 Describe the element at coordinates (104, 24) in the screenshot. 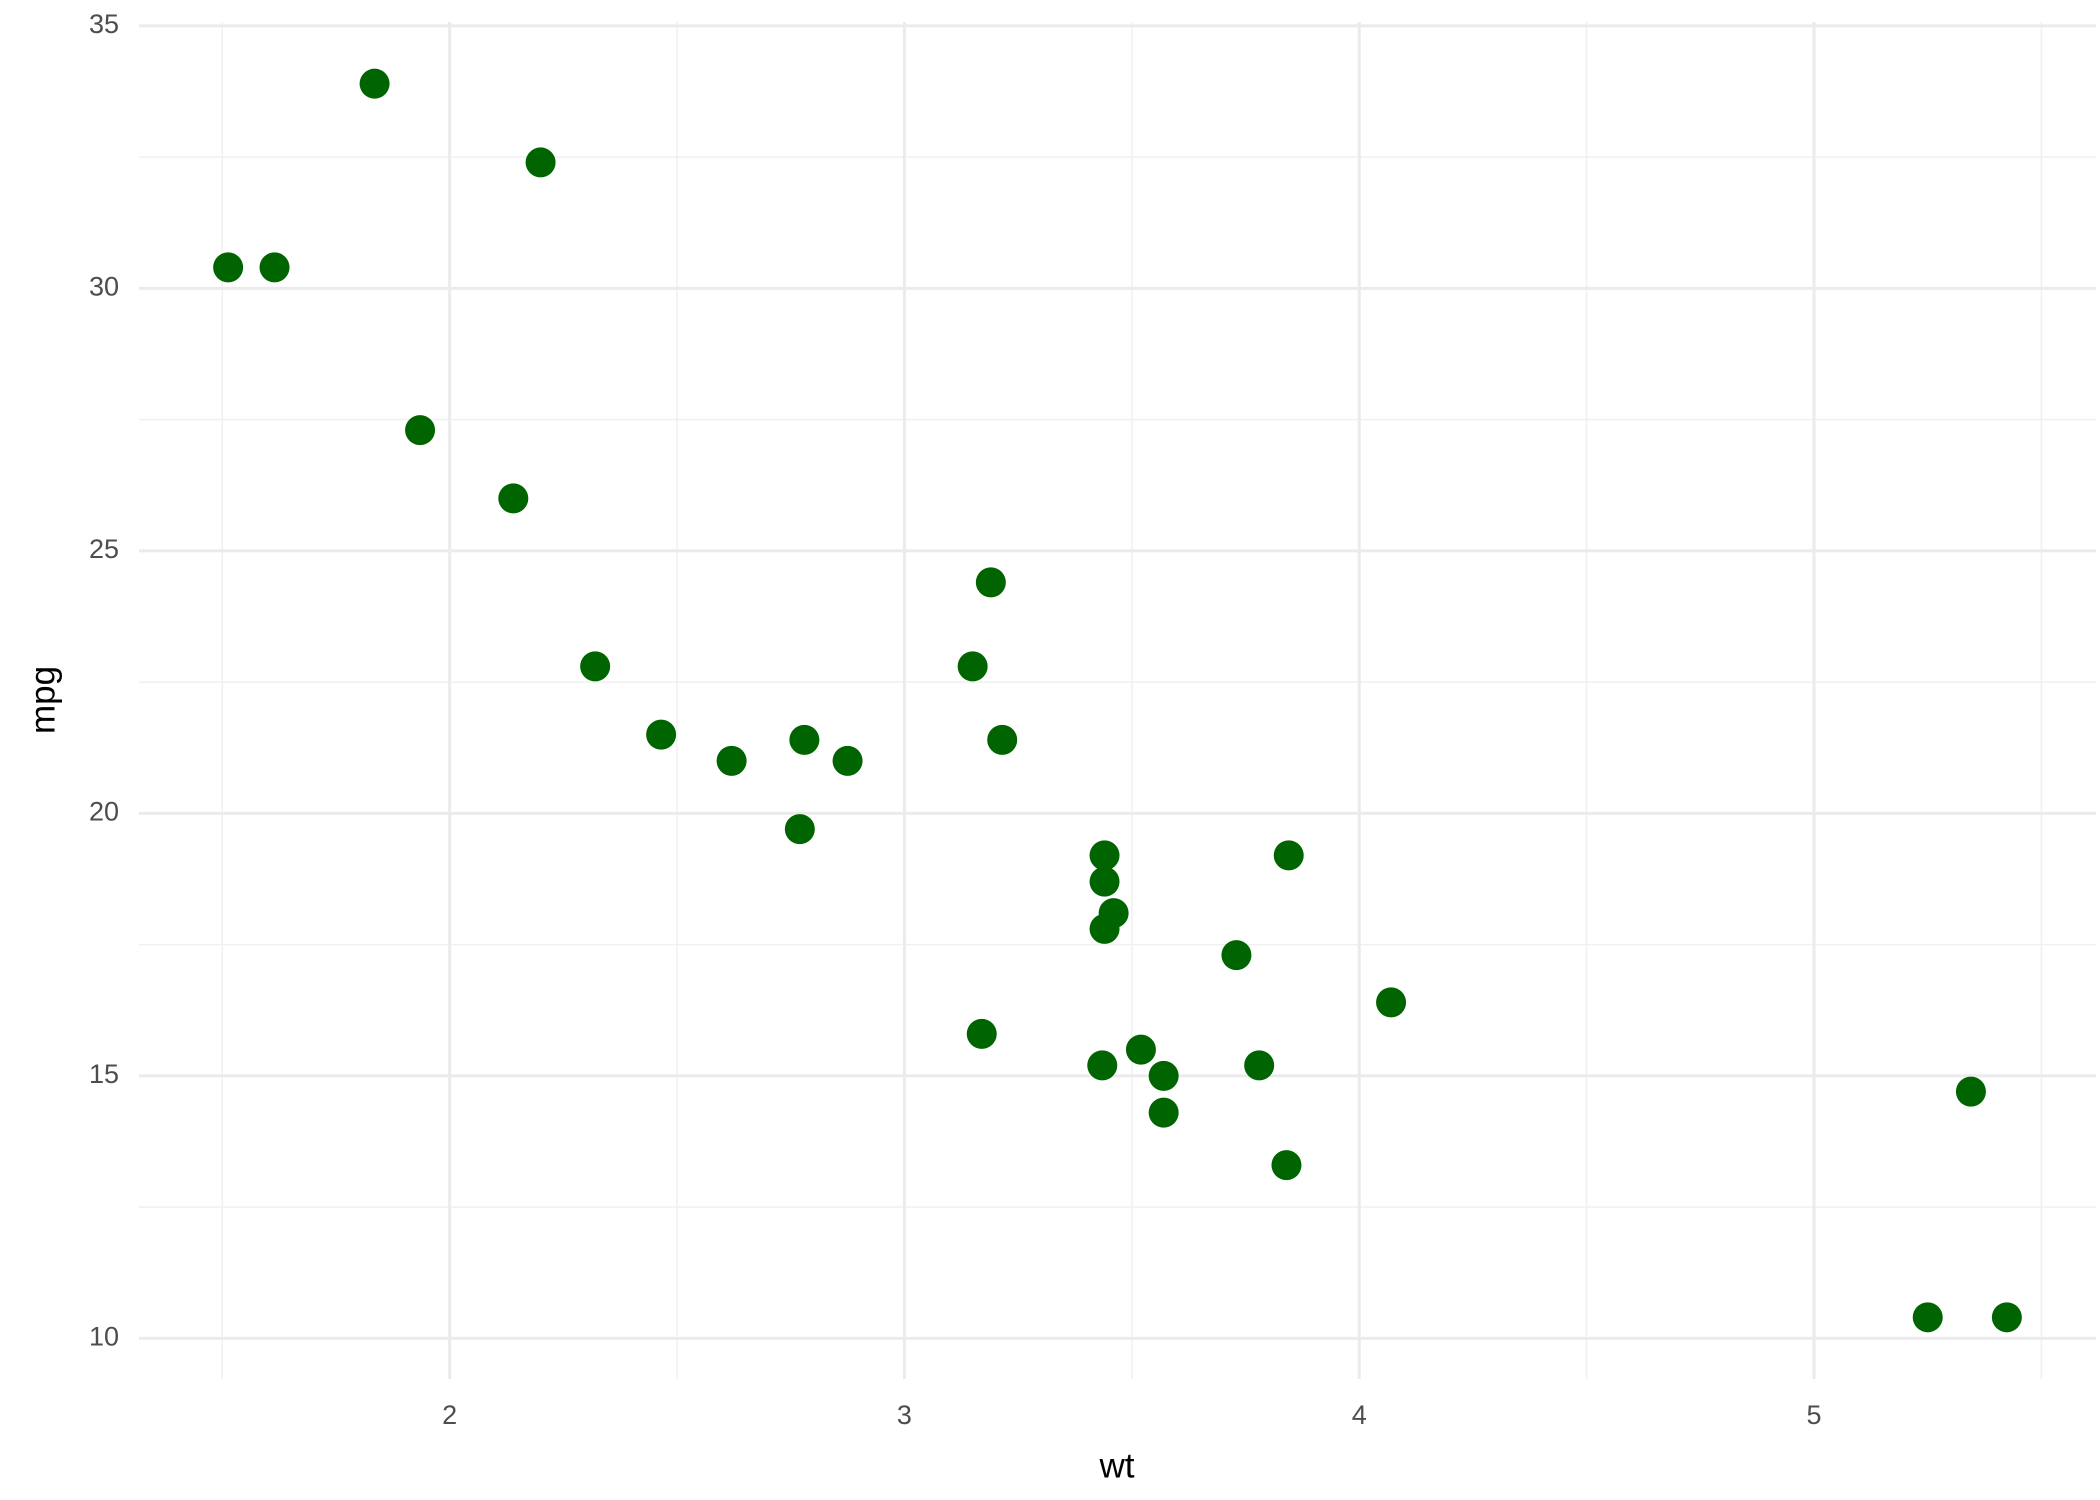

I see `y-tick-label: 35` at that location.